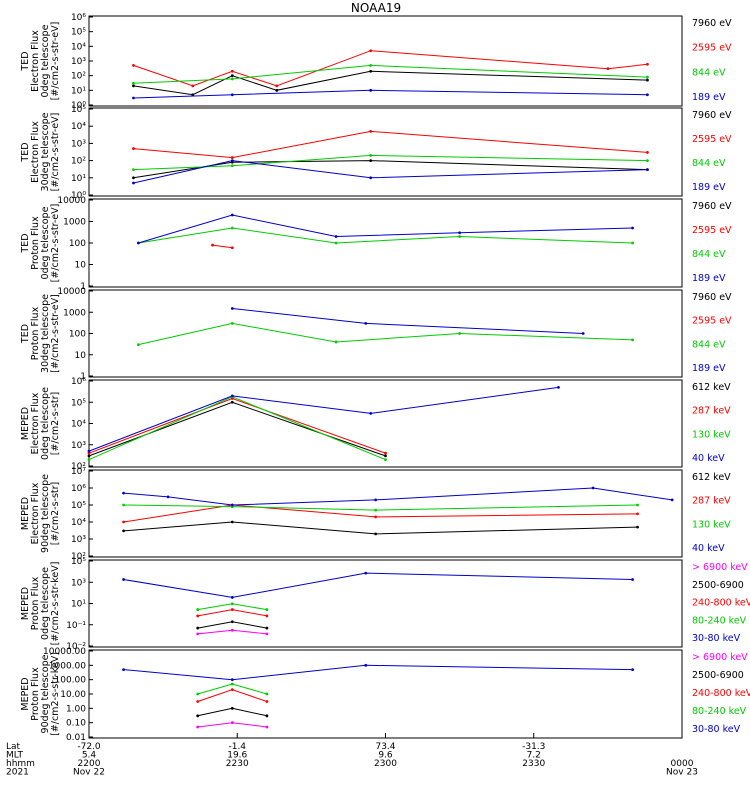  Describe the element at coordinates (718, 675) in the screenshot. I see `legend-entry: 2500-6900` at that location.